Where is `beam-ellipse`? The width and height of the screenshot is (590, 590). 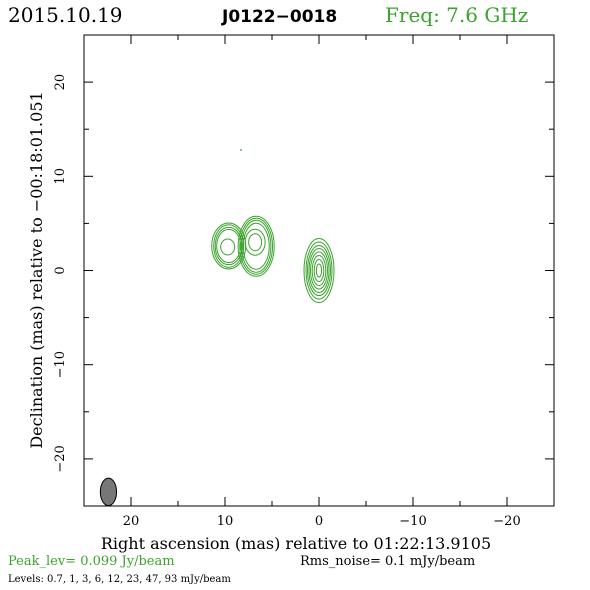
beam-ellipse is located at coordinates (108, 492).